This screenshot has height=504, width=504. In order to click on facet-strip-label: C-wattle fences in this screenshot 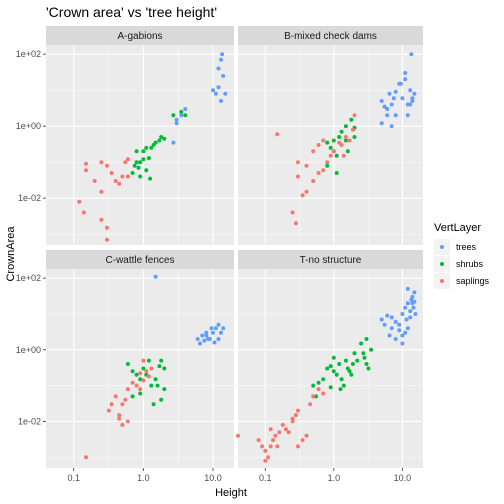, I will do `click(140, 260)`.